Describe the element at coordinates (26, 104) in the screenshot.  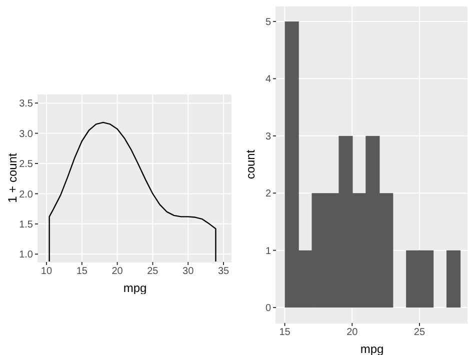
I see `y-tick-label: 3.5` at that location.